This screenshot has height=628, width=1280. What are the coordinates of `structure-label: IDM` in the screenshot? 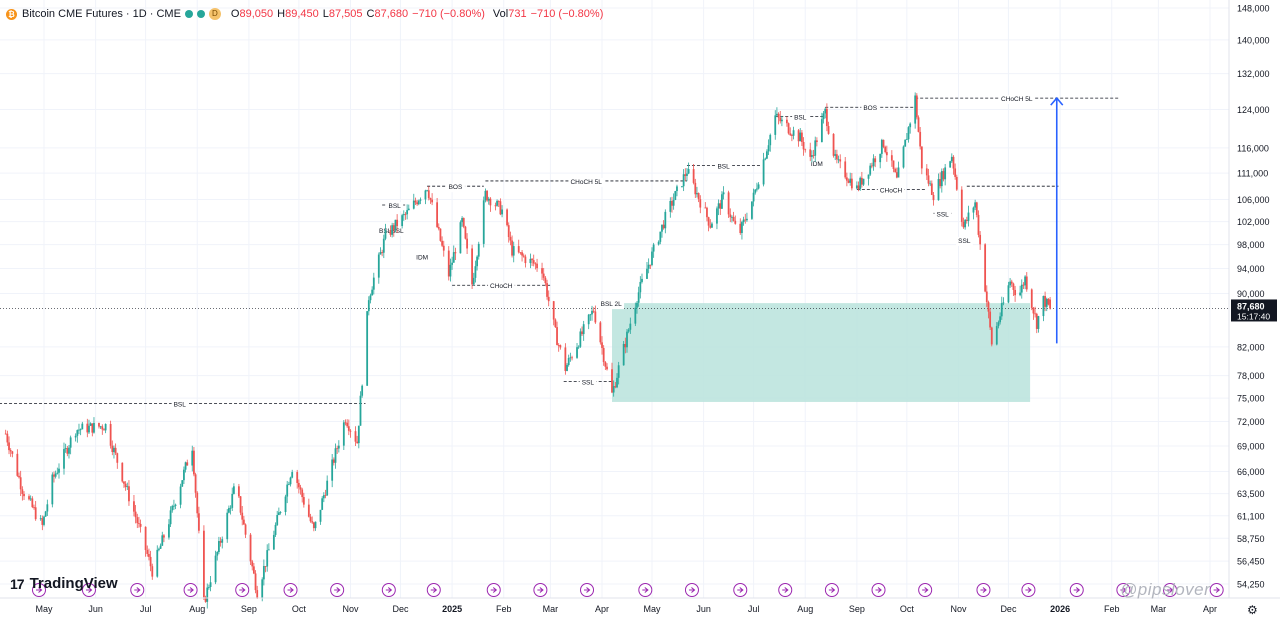 It's located at (817, 164).